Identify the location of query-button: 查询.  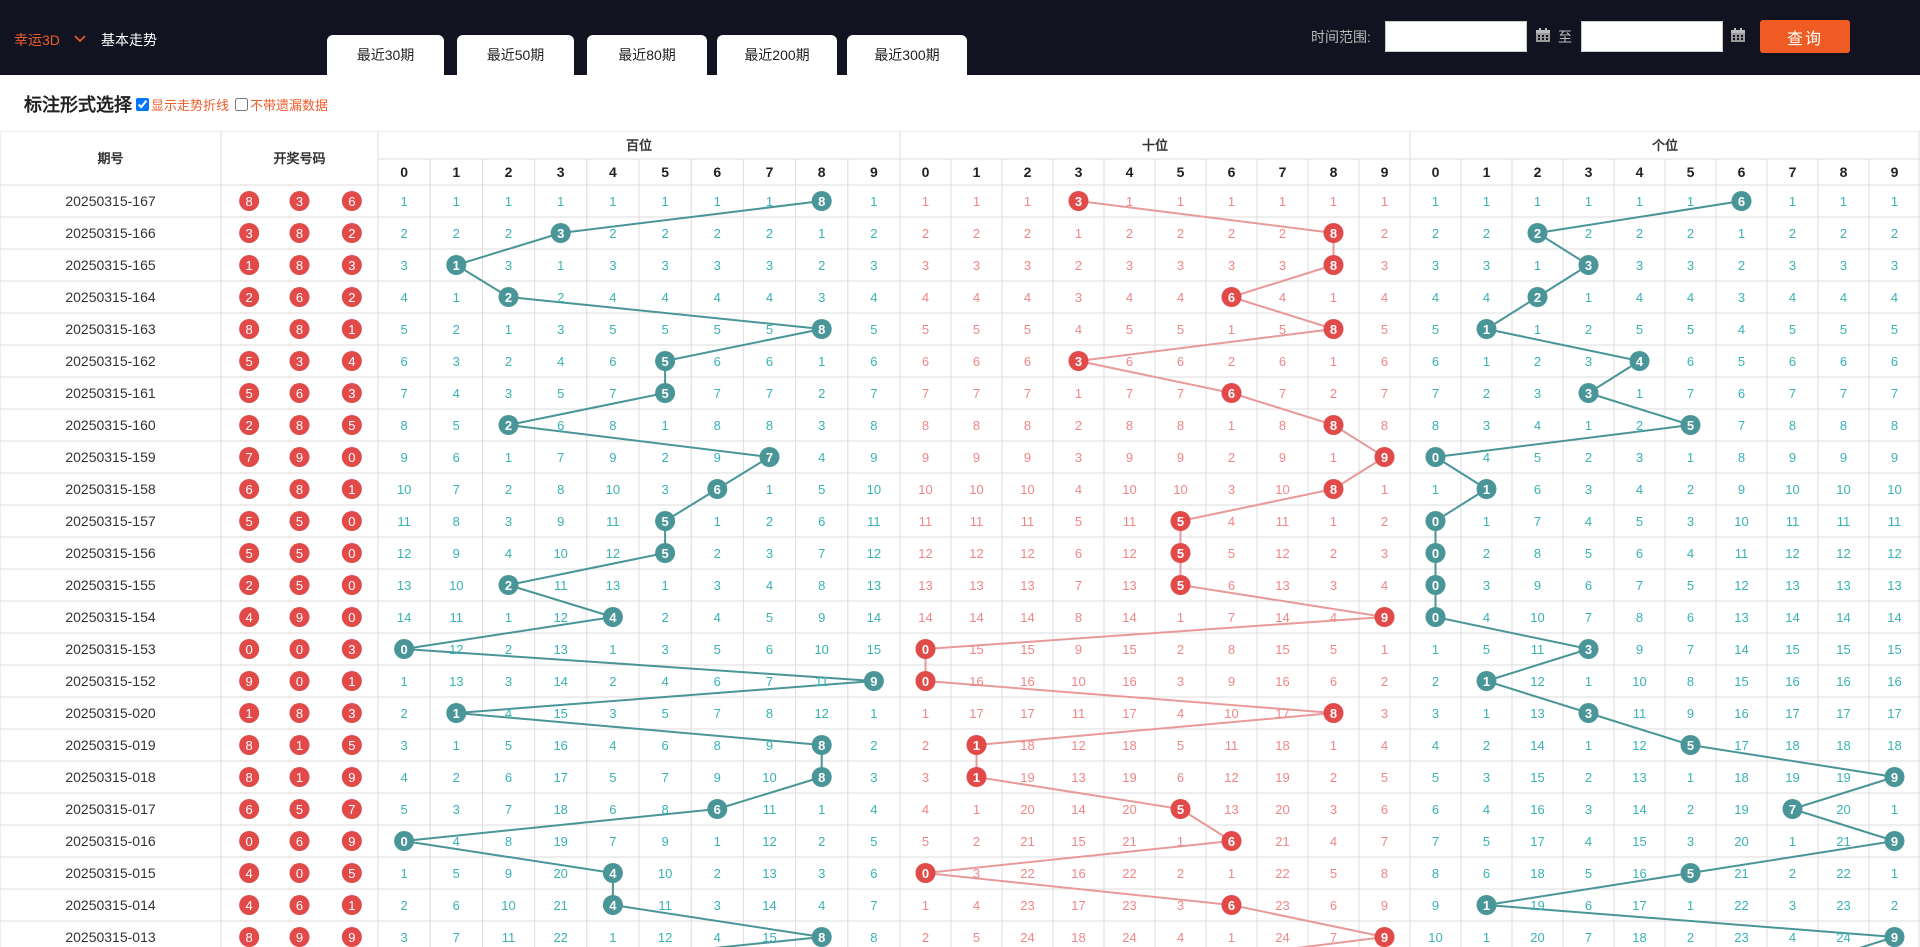
(1805, 36).